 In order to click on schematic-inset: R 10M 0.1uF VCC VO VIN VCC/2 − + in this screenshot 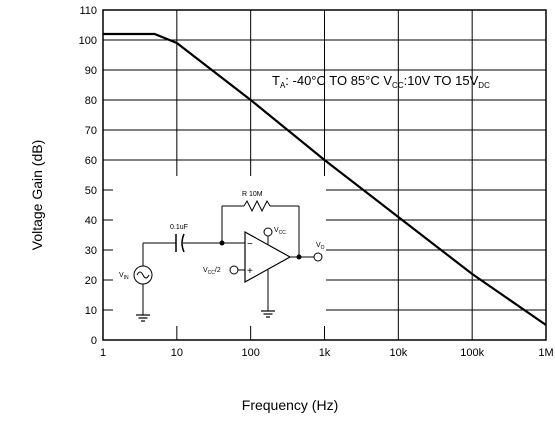, I will do `click(219, 251)`.